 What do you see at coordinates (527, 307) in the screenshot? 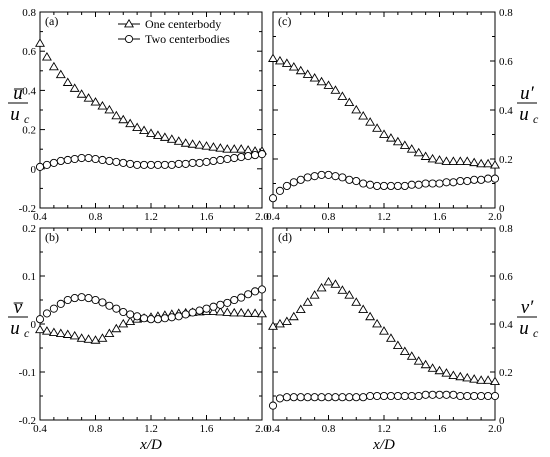
I see `y-label-numerator: v′` at bounding box center [527, 307].